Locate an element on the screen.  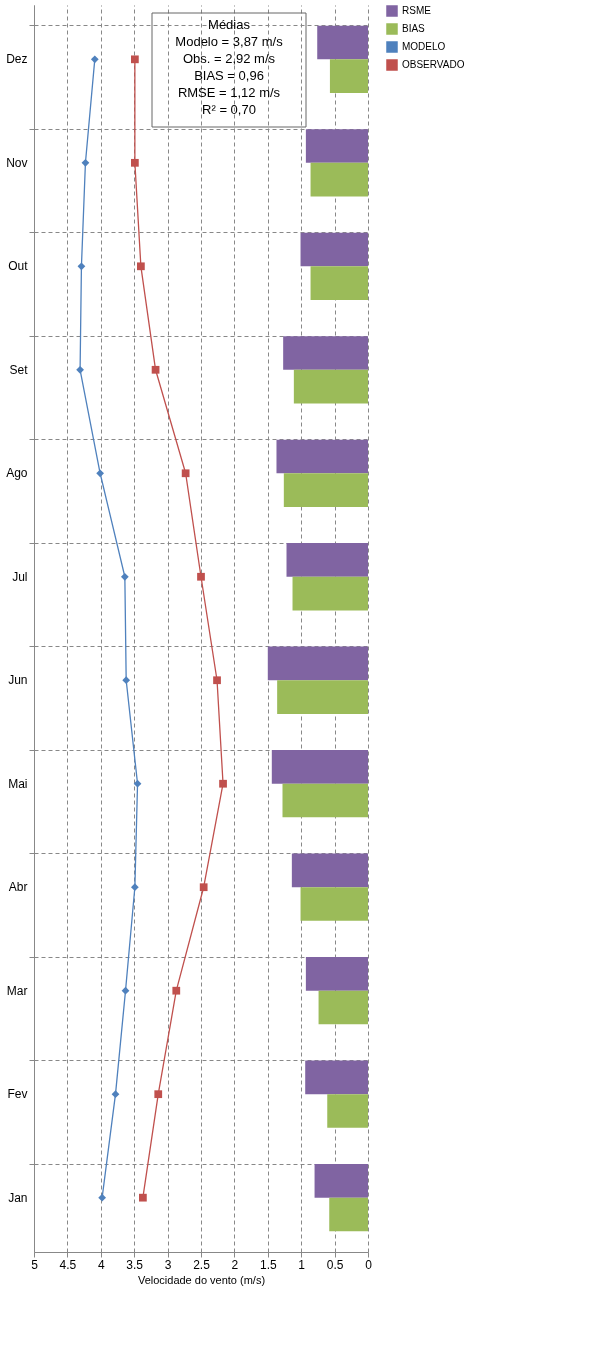
y-tick-label: Jun is located at coordinates (18, 680).